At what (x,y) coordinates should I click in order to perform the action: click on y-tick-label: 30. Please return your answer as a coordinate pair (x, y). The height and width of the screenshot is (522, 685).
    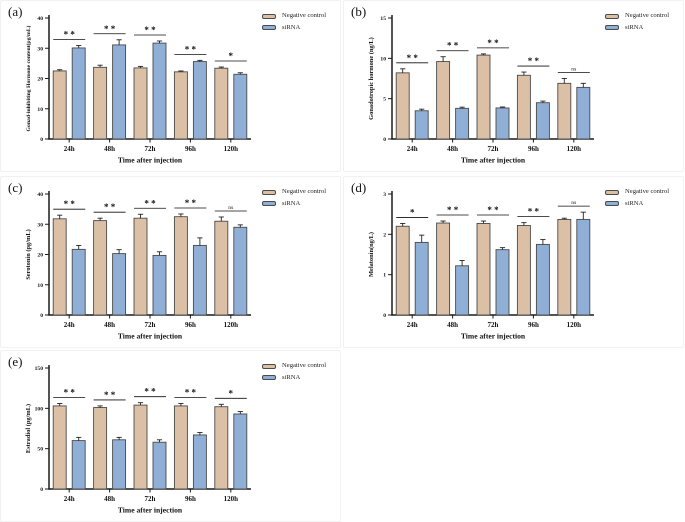
    Looking at the image, I should click on (40, 225).